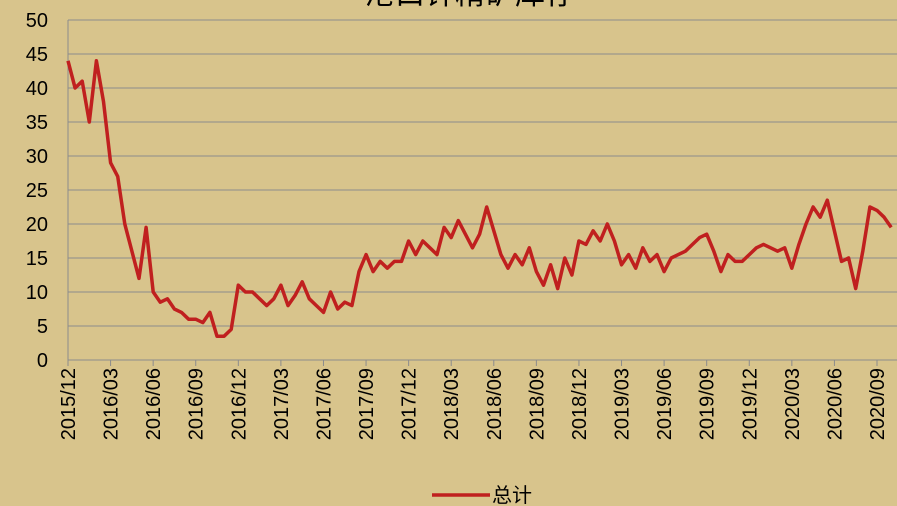 The width and height of the screenshot is (897, 506). I want to click on y-tick-label: 5, so click(42, 327).